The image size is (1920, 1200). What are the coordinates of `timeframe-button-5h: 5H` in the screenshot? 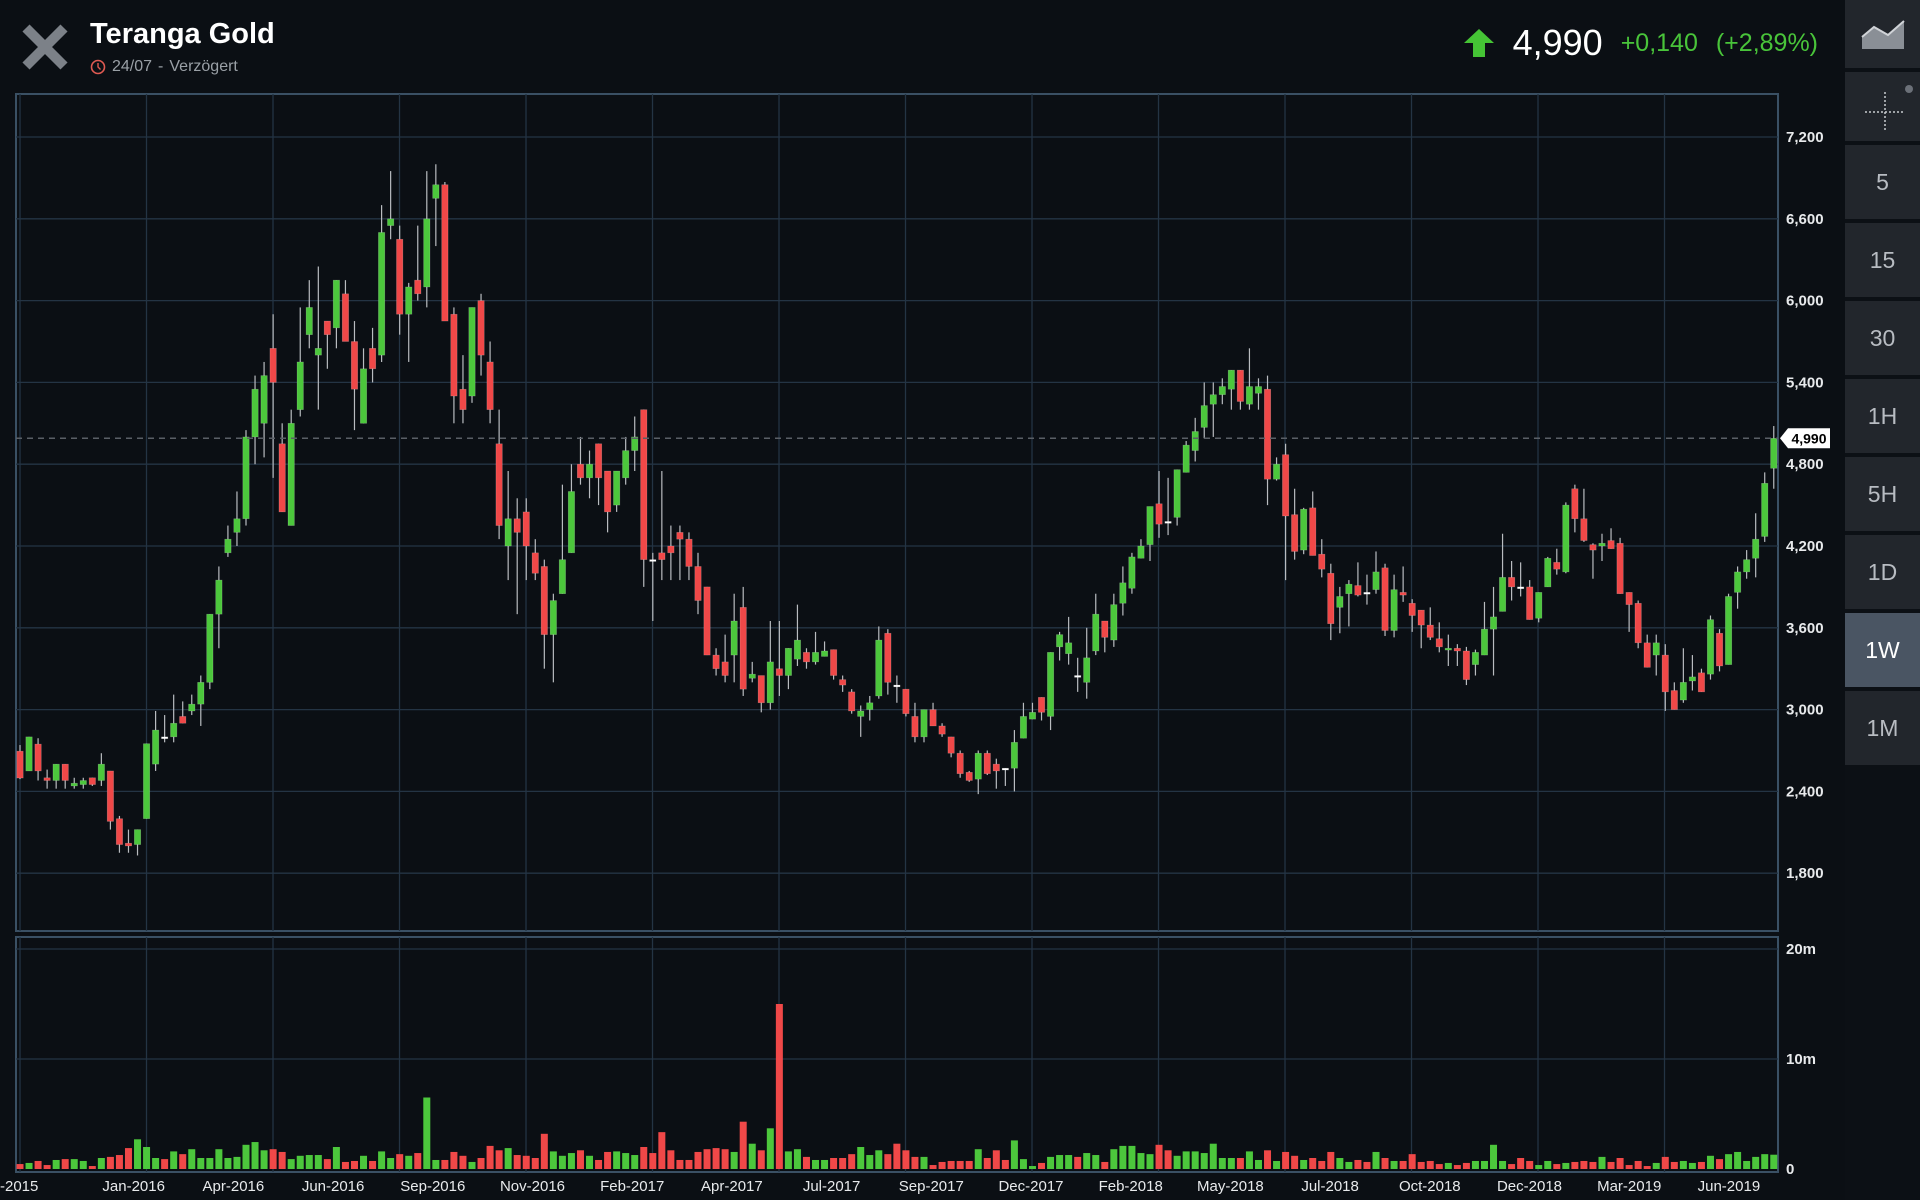 It's located at (1882, 494).